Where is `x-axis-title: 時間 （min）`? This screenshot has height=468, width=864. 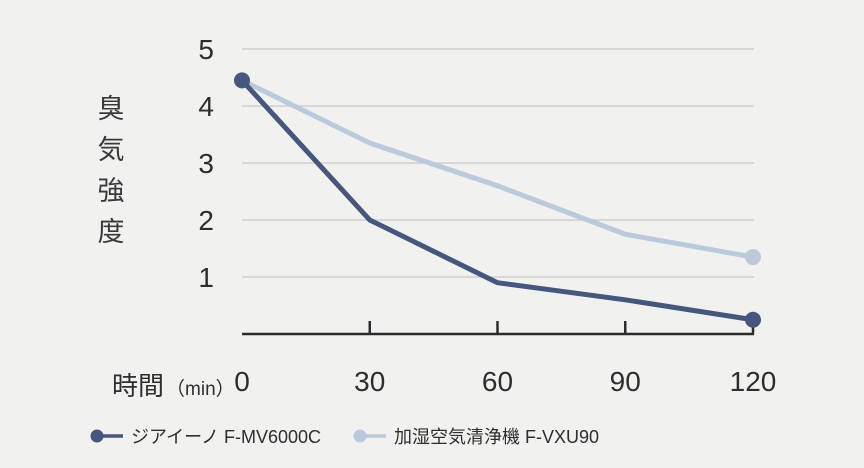 x-axis-title: 時間 （min） is located at coordinates (173, 384).